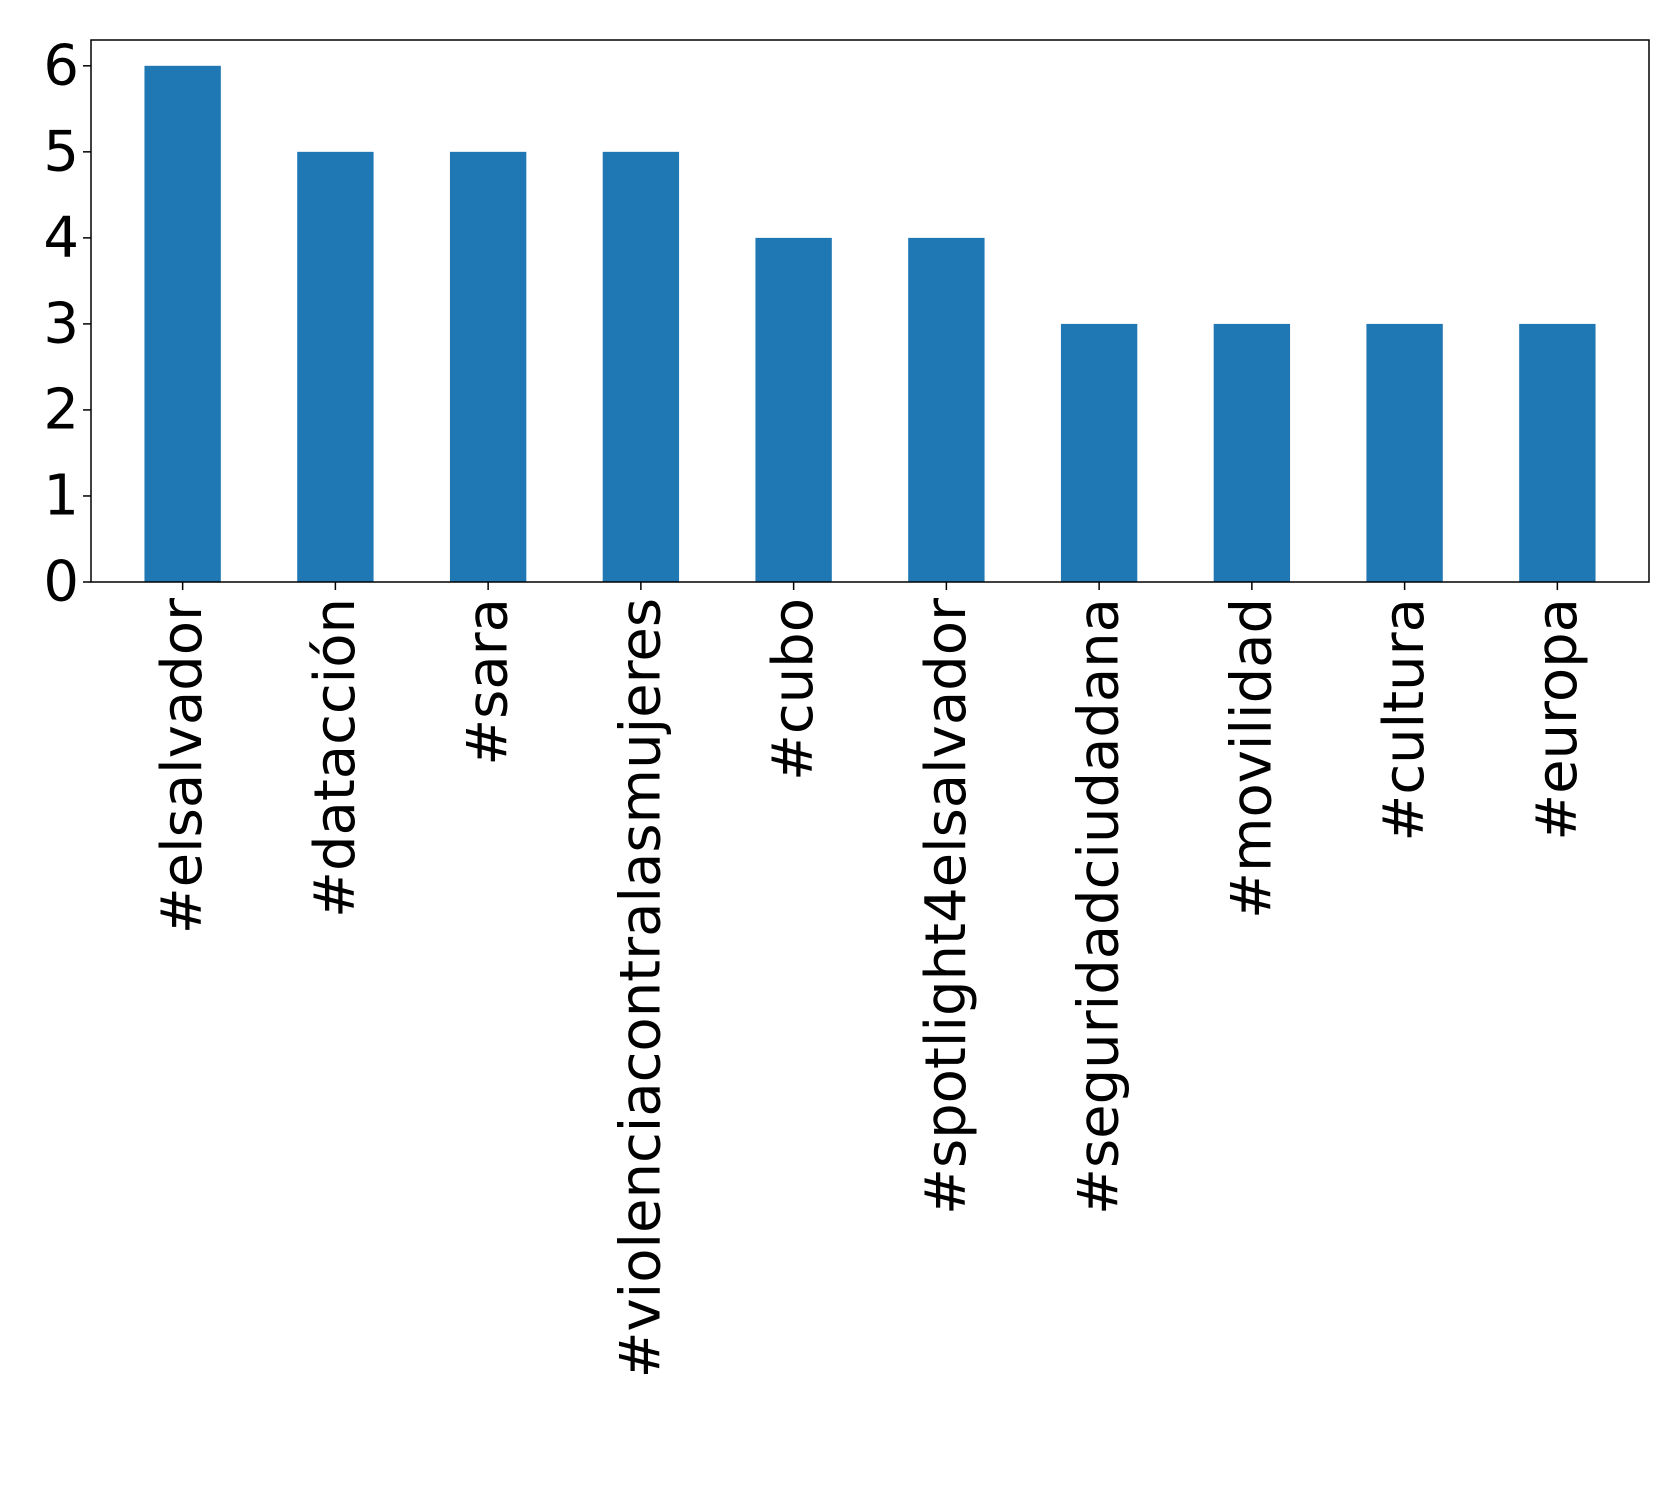  What do you see at coordinates (946, 906) in the screenshot?
I see `x-tick-label-5: #spotlight4elsalvador` at bounding box center [946, 906].